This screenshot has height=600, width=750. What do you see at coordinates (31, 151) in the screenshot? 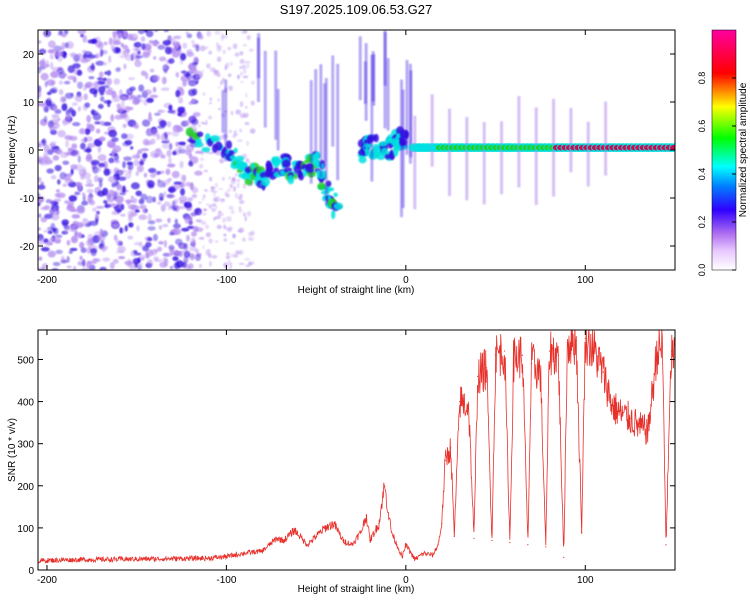
I see `spectrogram-ytick-label: 0` at bounding box center [31, 151].